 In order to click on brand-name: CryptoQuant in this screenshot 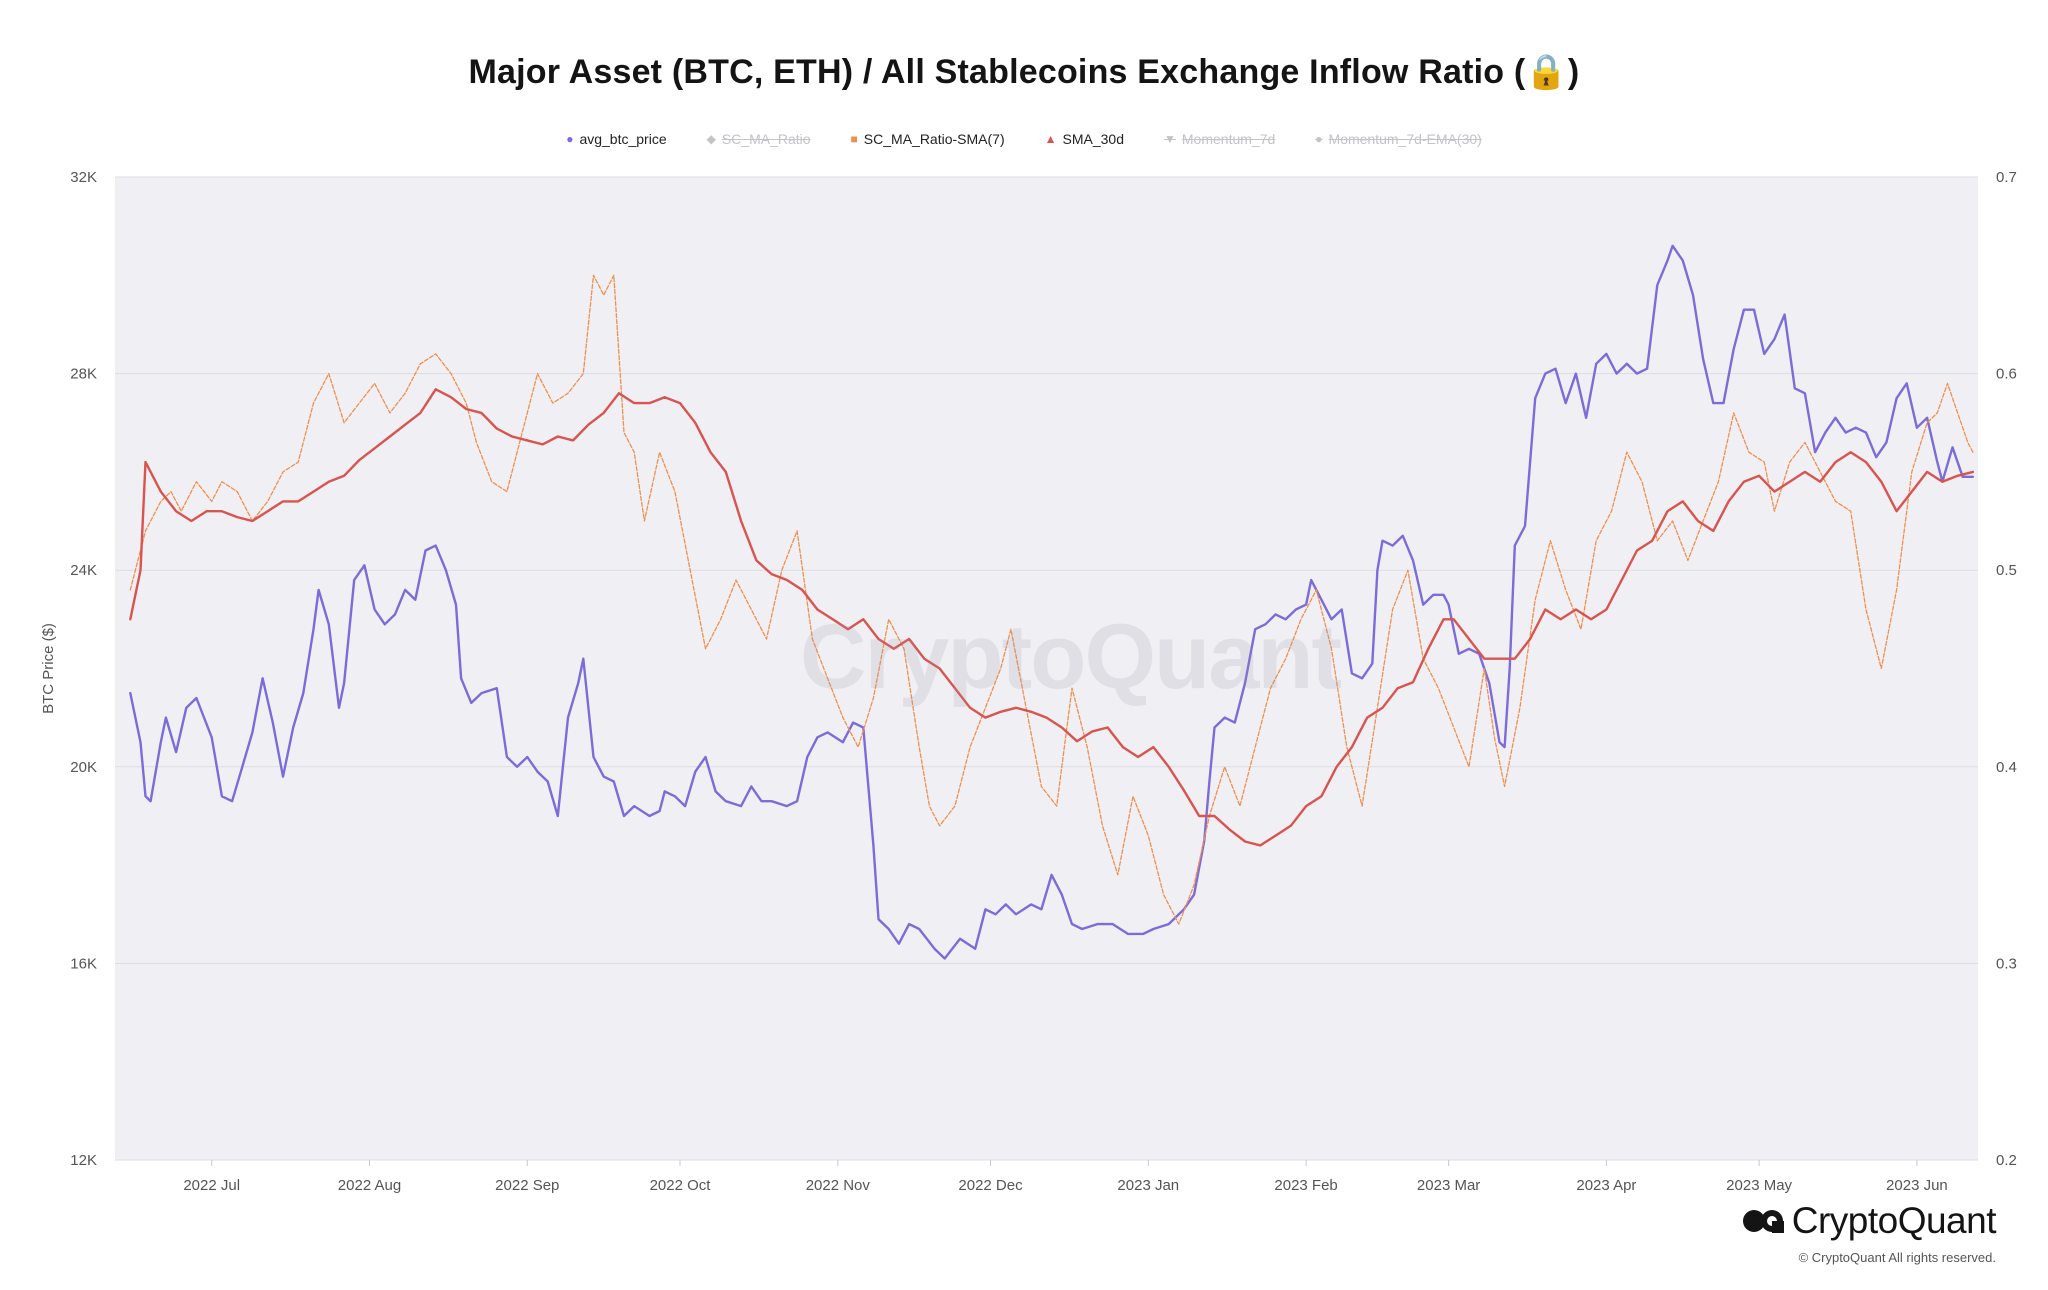, I will do `click(1894, 1220)`.